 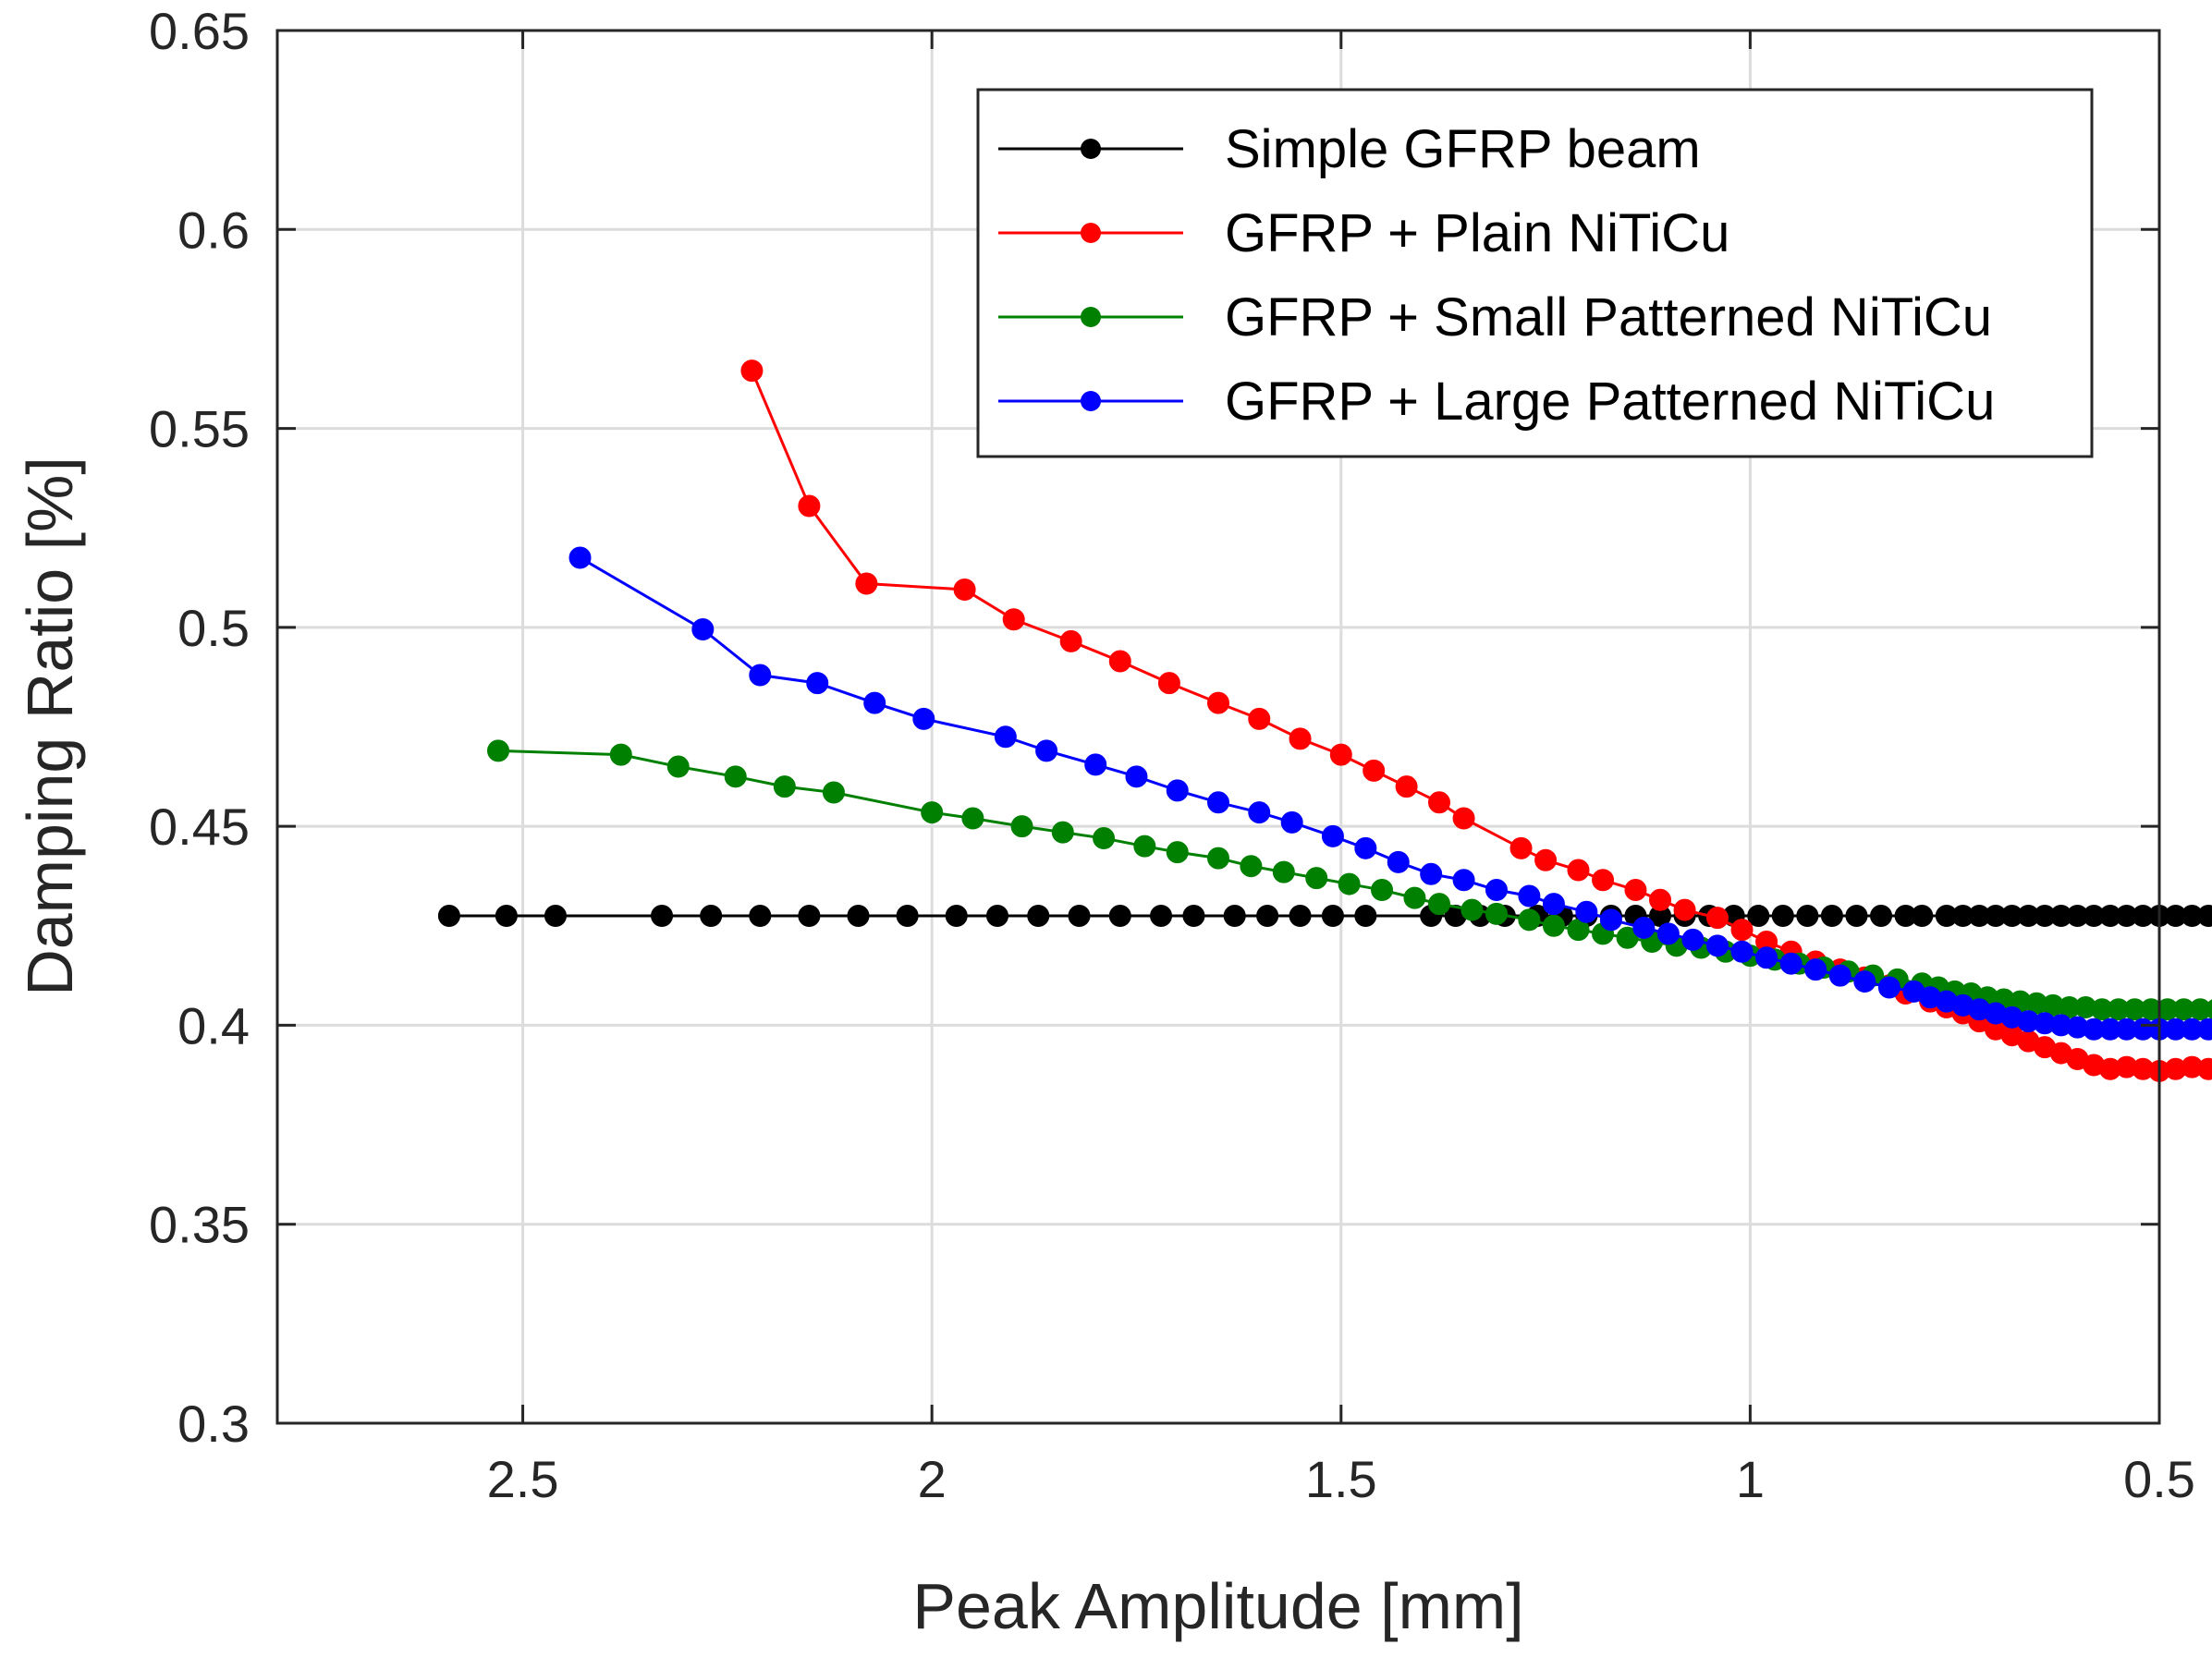 I want to click on x-tick-label: 0.5, so click(x=2159, y=1479).